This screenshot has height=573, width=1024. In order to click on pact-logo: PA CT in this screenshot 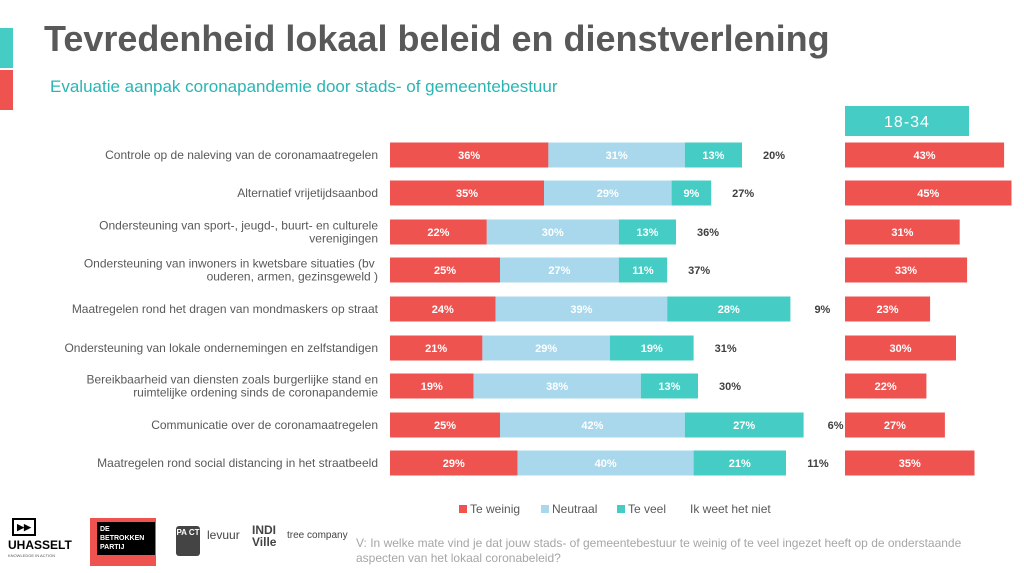, I will do `click(188, 541)`.